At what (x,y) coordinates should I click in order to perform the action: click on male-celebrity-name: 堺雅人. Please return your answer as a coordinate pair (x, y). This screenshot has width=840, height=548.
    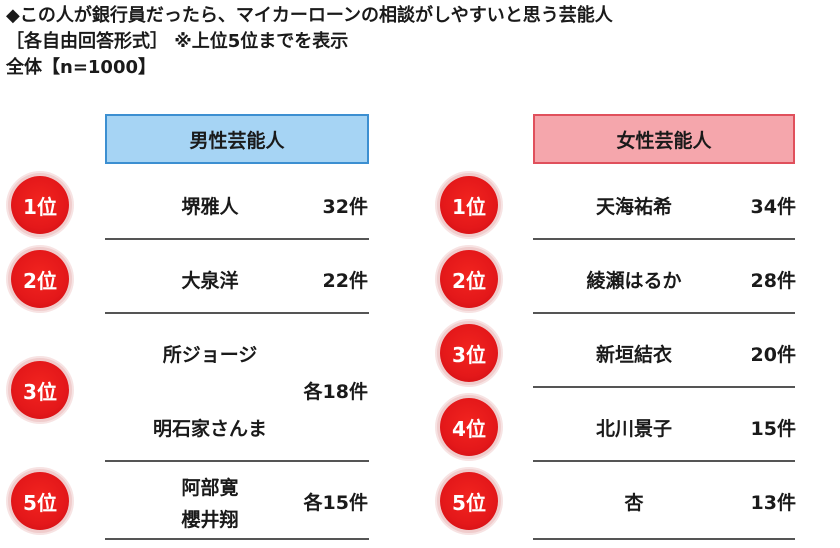
    Looking at the image, I should click on (210, 207).